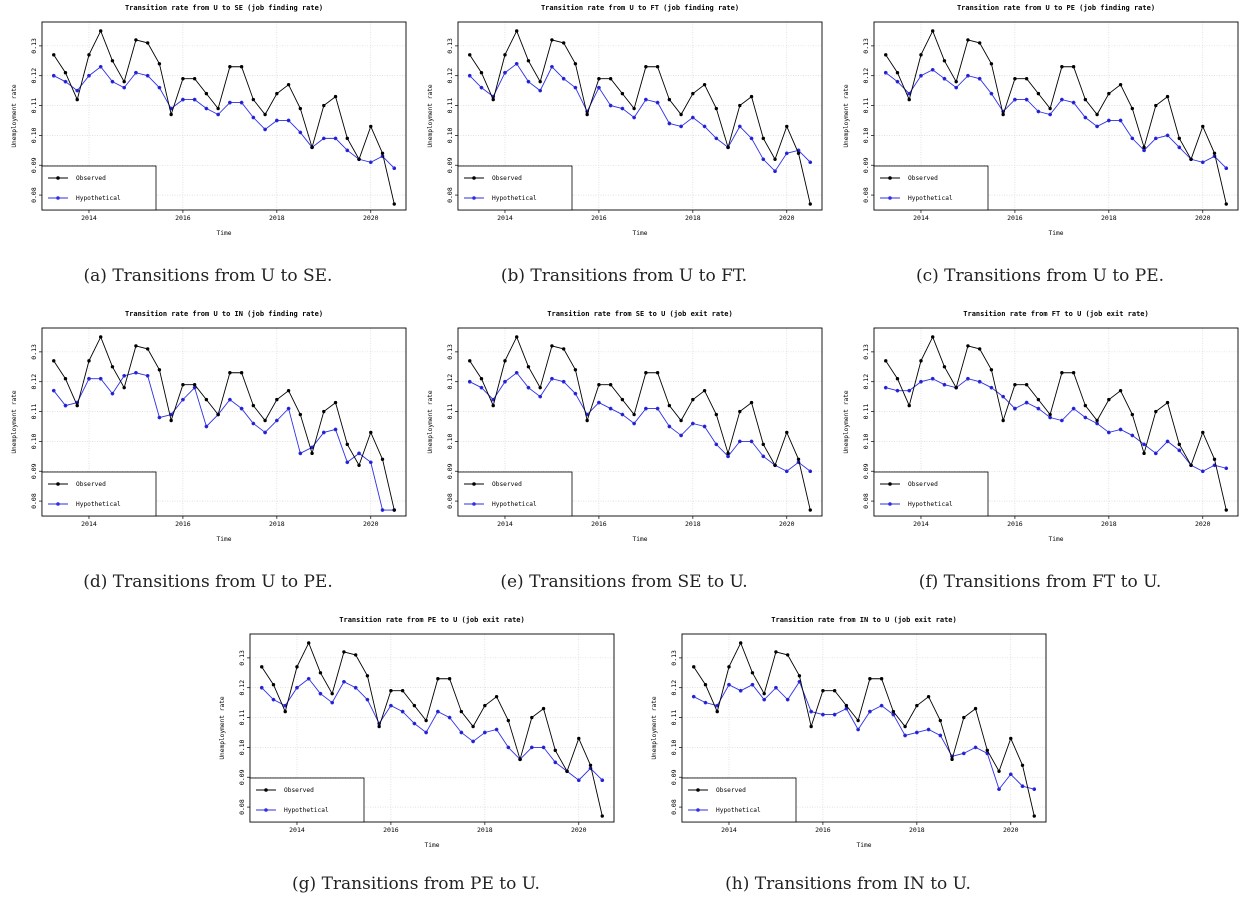 The width and height of the screenshot is (1248, 907). Describe the element at coordinates (208, 276) in the screenshot. I see `caption-a: (a) Transitions from U to SE.` at that location.